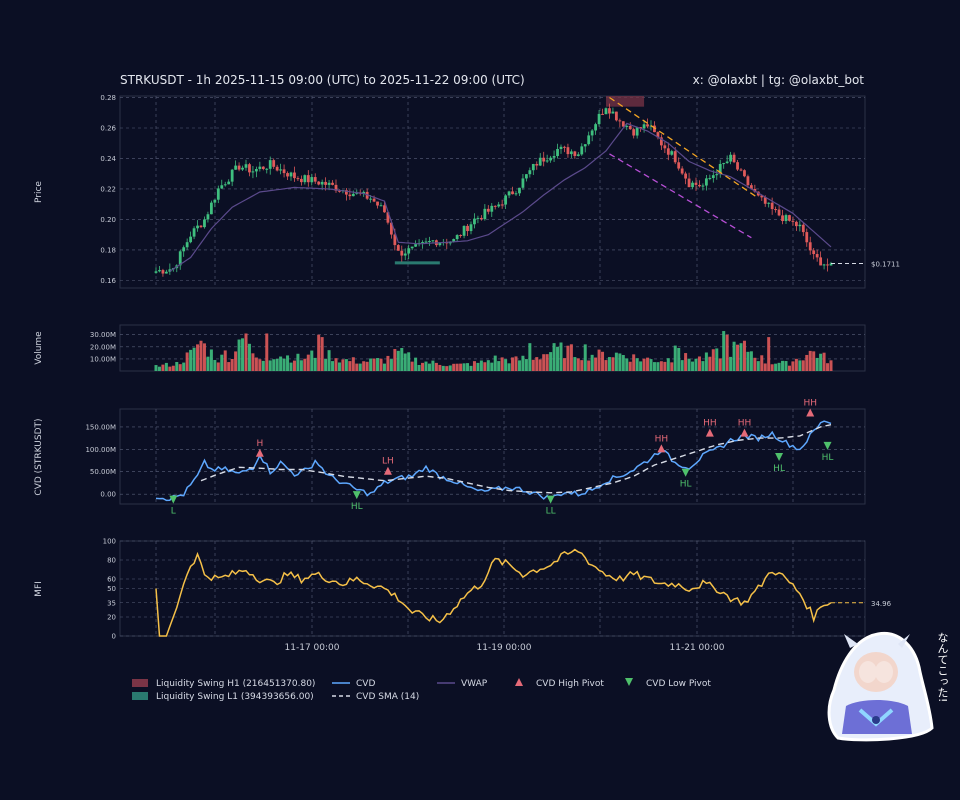 The image size is (960, 800). Describe the element at coordinates (39, 192) in the screenshot. I see `price-ylabel: Price` at that location.